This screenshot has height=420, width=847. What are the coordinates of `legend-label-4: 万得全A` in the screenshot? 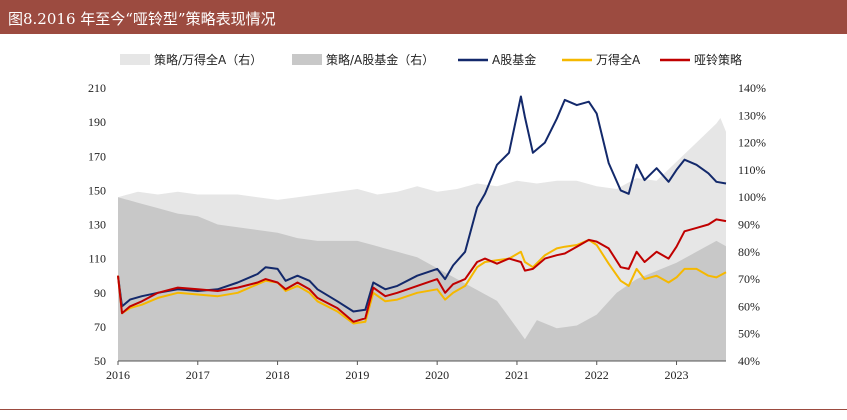 It's located at (618, 59).